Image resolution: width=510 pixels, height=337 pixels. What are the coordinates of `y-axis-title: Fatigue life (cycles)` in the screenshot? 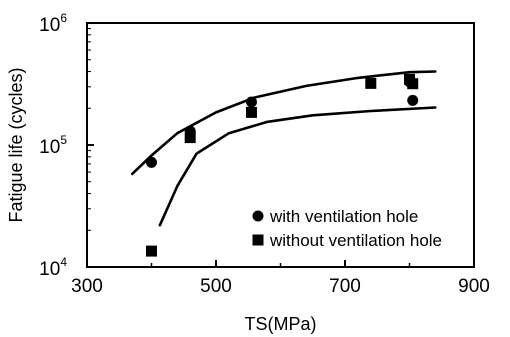 It's located at (16, 144).